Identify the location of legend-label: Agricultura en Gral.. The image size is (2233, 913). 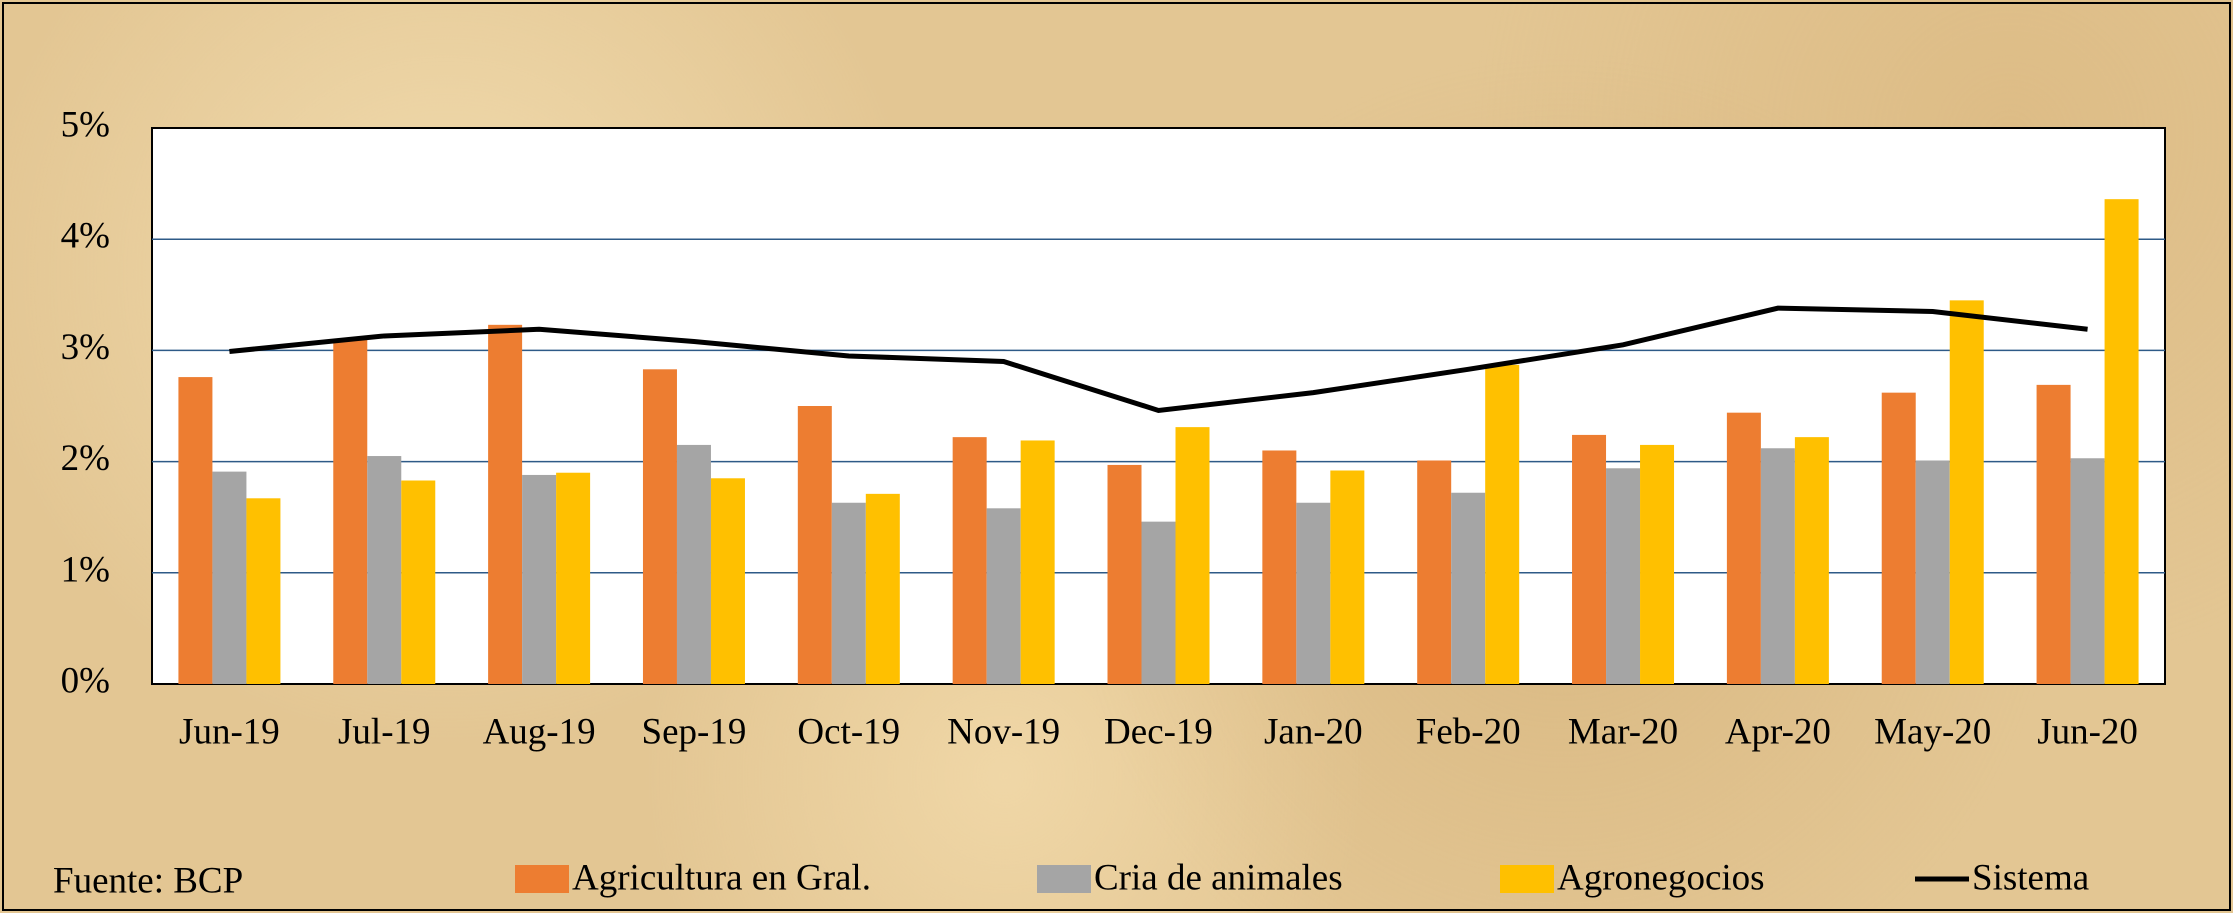
(721, 877).